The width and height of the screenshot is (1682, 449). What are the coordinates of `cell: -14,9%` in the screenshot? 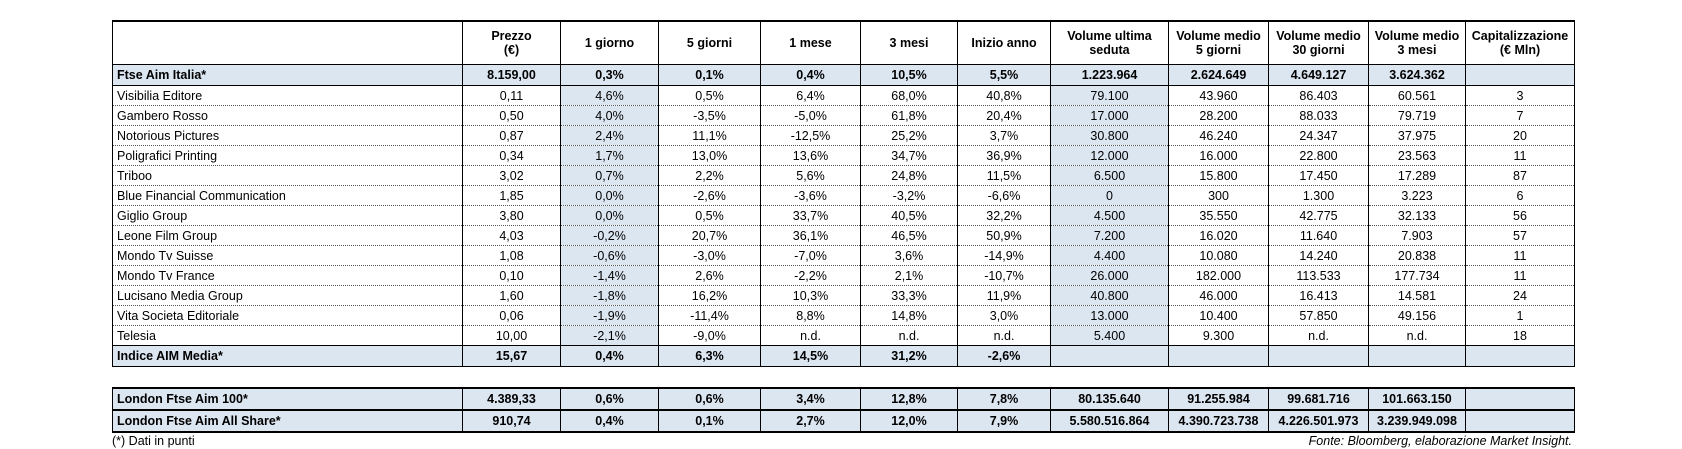 It's located at (1004, 255).